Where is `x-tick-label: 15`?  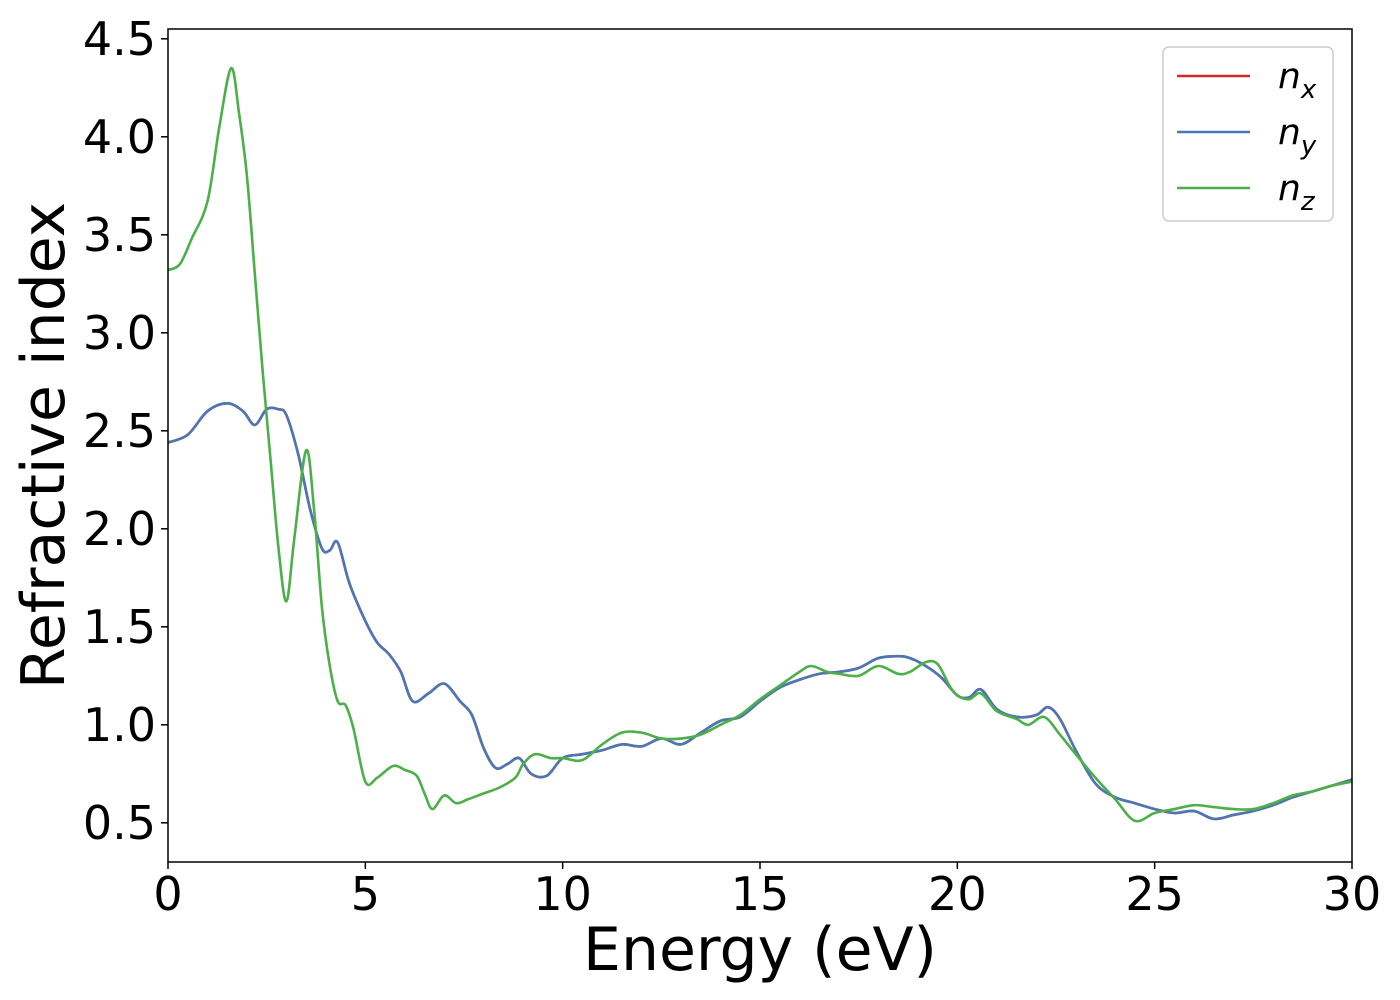 x-tick-label: 15 is located at coordinates (760, 894).